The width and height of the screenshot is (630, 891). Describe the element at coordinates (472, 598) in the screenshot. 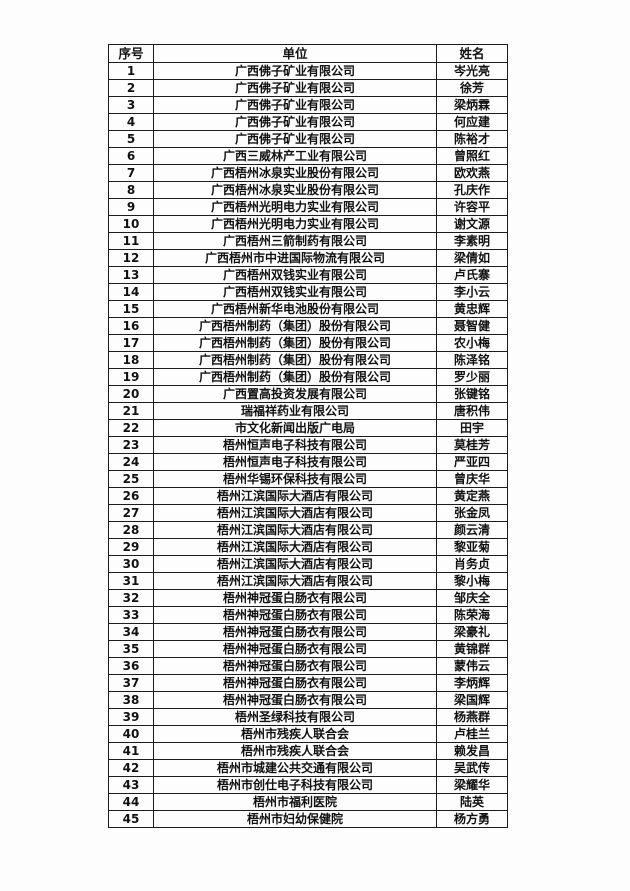

I see `name-cell: 邹庆全` at that location.